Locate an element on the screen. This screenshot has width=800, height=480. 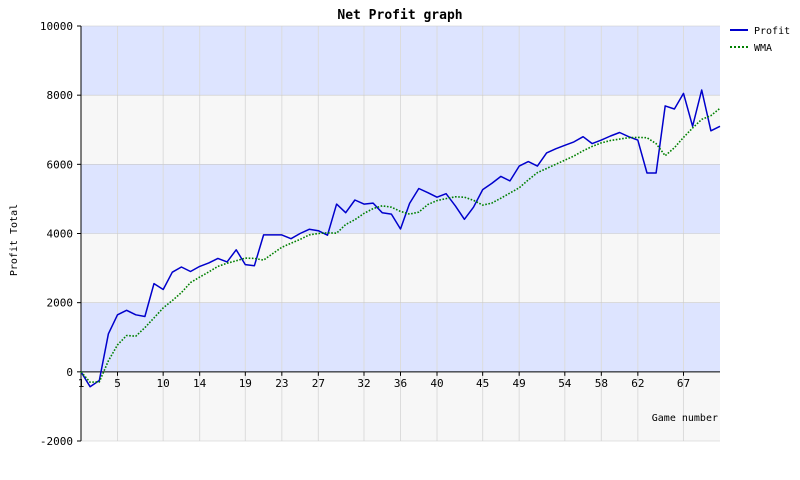
y-tick-label: 8000 is located at coordinates (60, 95).